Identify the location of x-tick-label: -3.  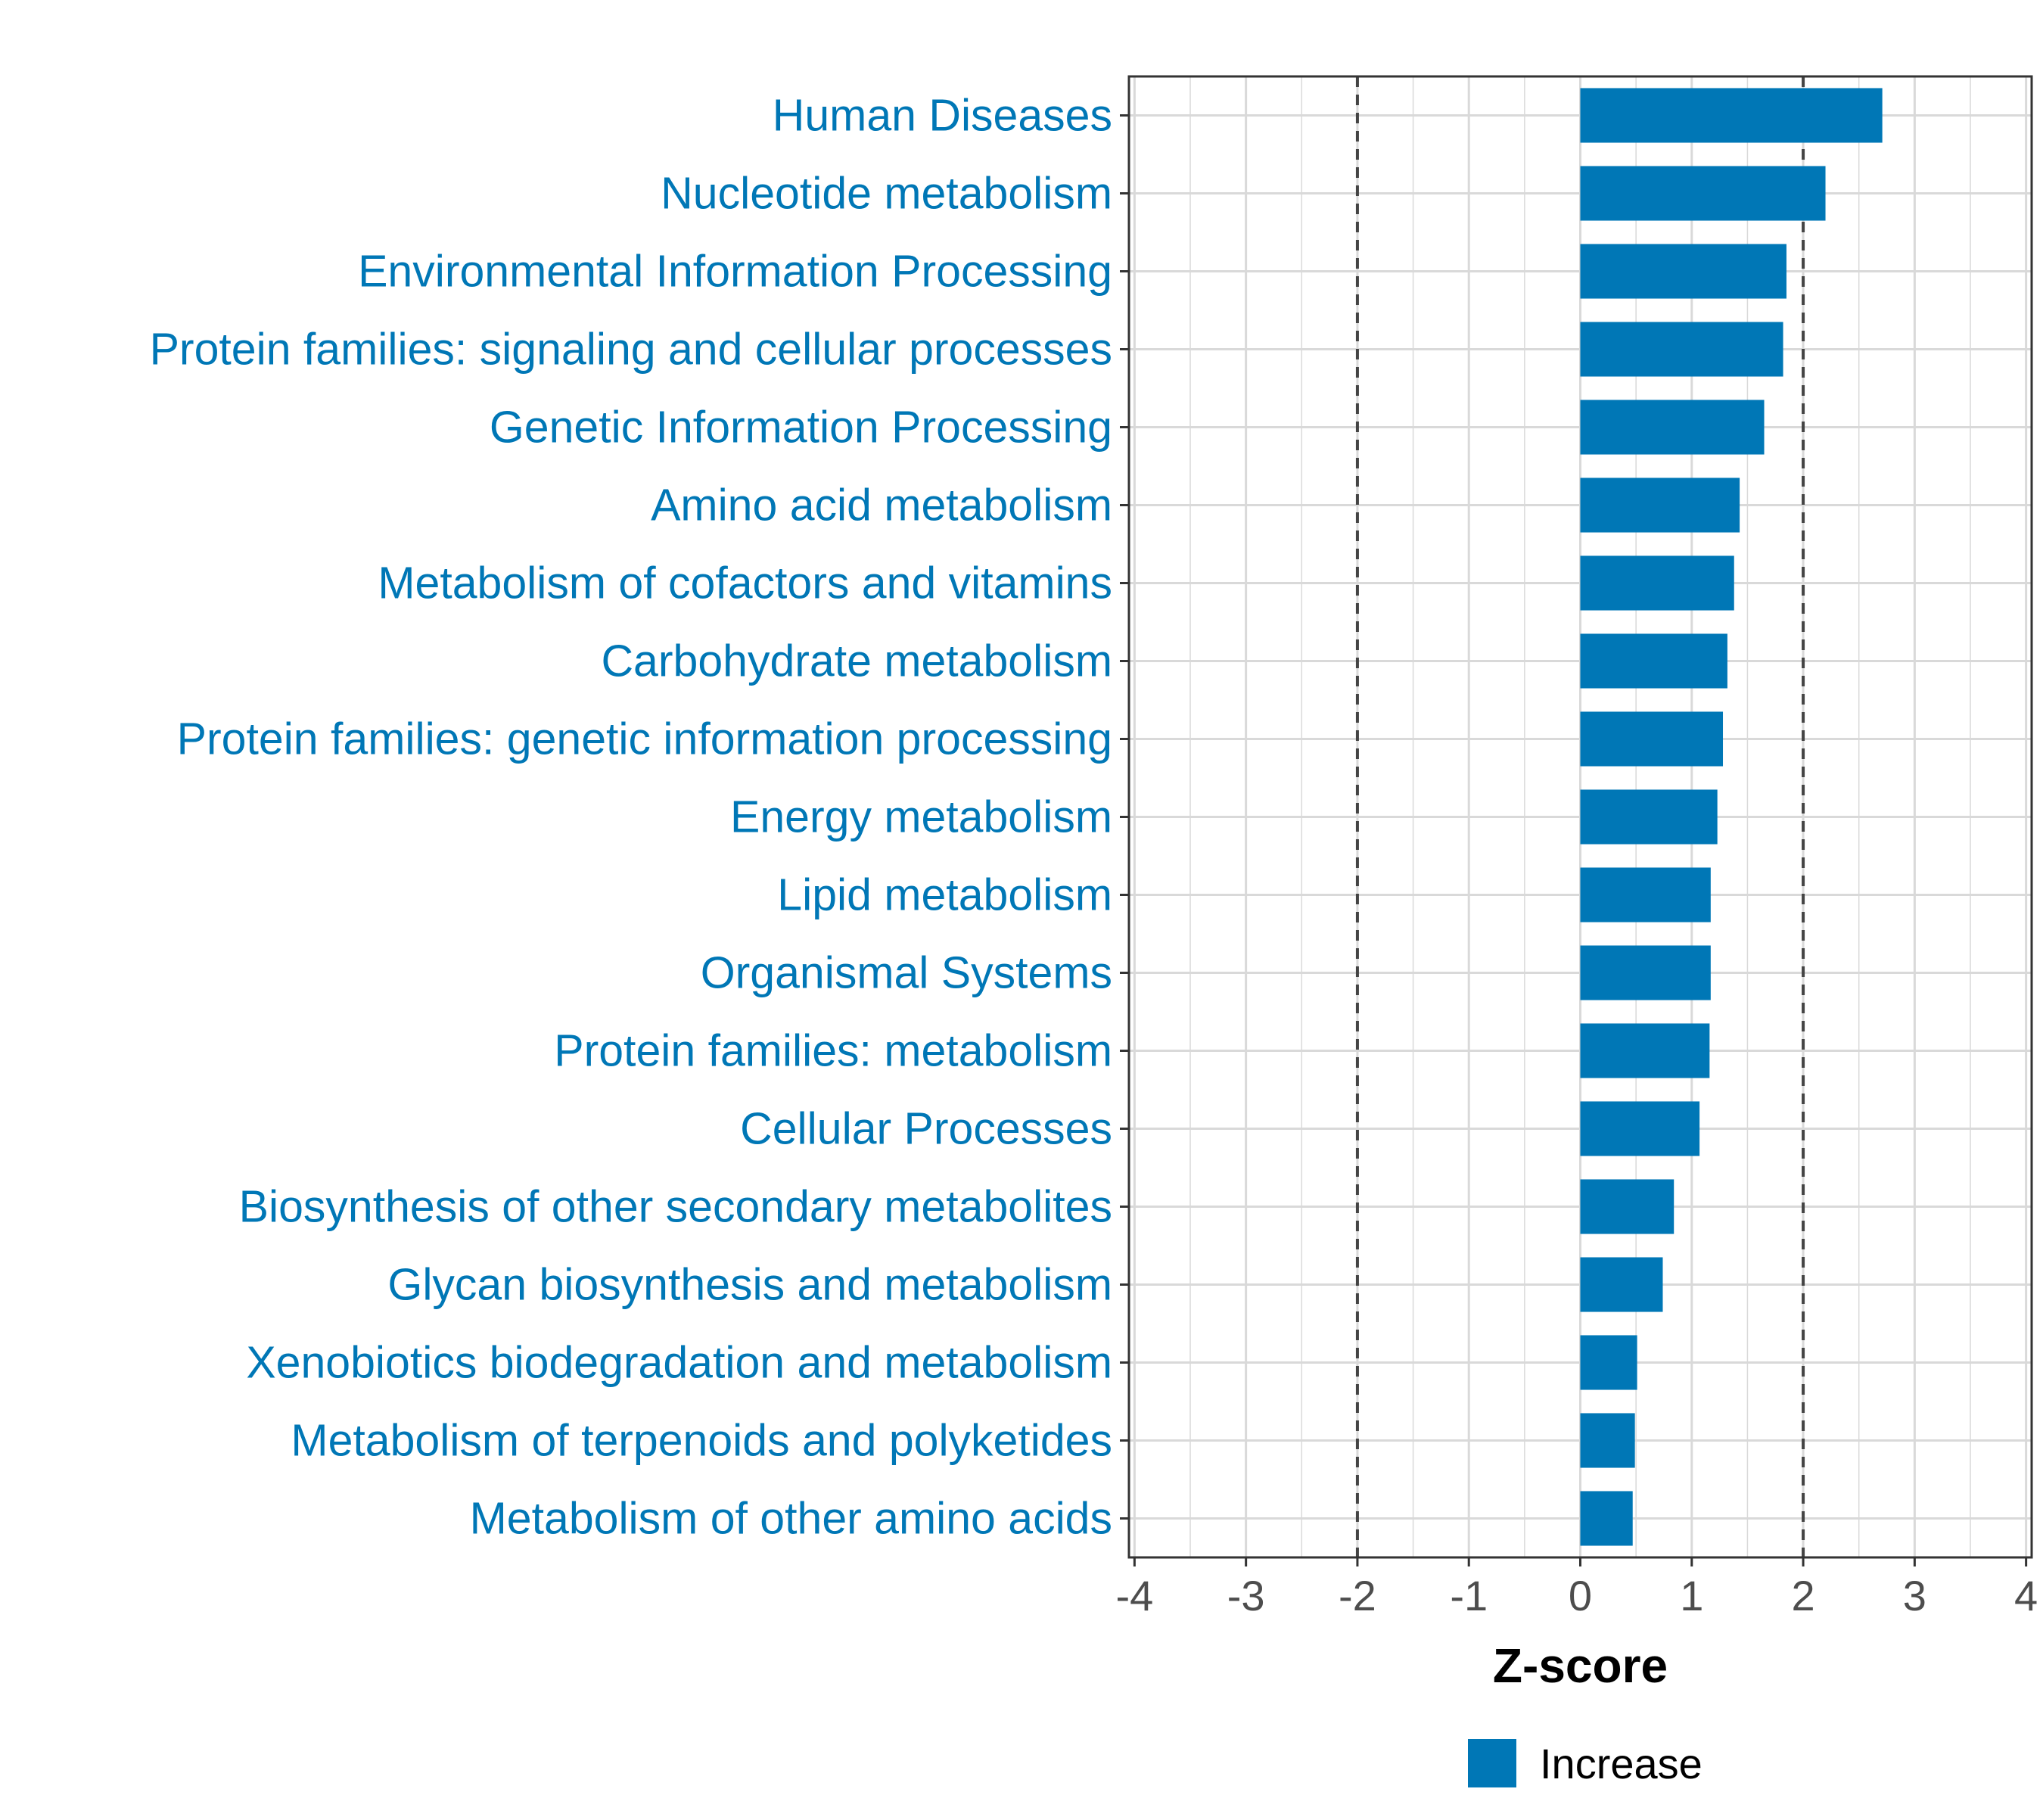
(1246, 1596).